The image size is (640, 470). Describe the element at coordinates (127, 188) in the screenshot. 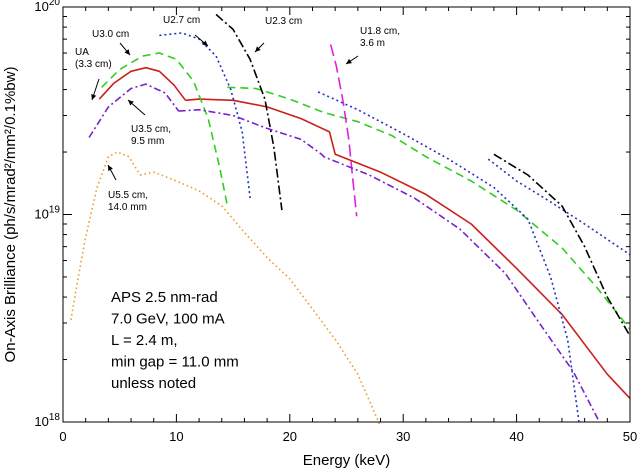

I see `annotation-6: U5.5 cm, 14.0 mm` at that location.